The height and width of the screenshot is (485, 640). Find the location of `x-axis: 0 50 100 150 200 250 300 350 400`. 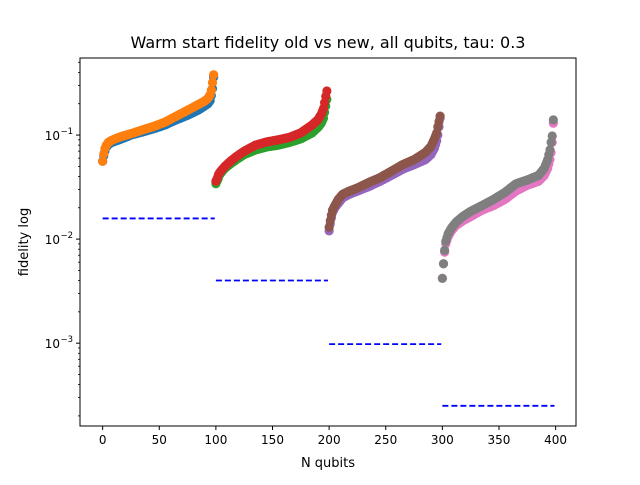

x-axis: 0 50 100 150 200 250 300 350 400 is located at coordinates (333, 436).